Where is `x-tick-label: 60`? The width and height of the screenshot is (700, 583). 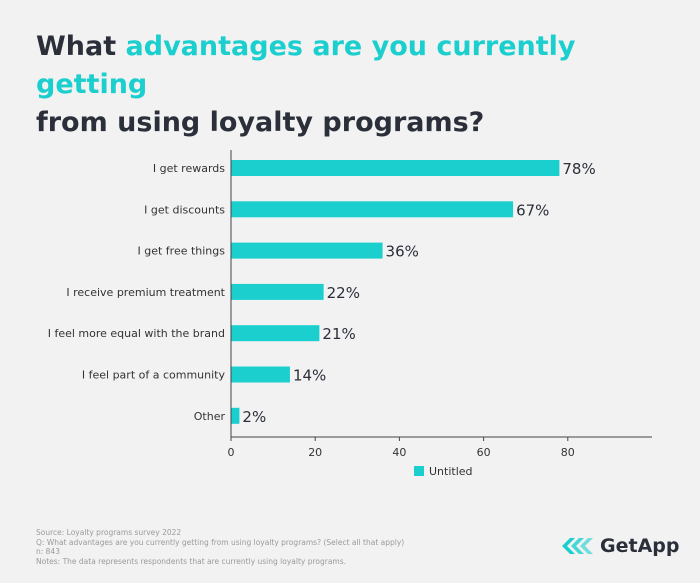 x-tick-label: 60 is located at coordinates (484, 452).